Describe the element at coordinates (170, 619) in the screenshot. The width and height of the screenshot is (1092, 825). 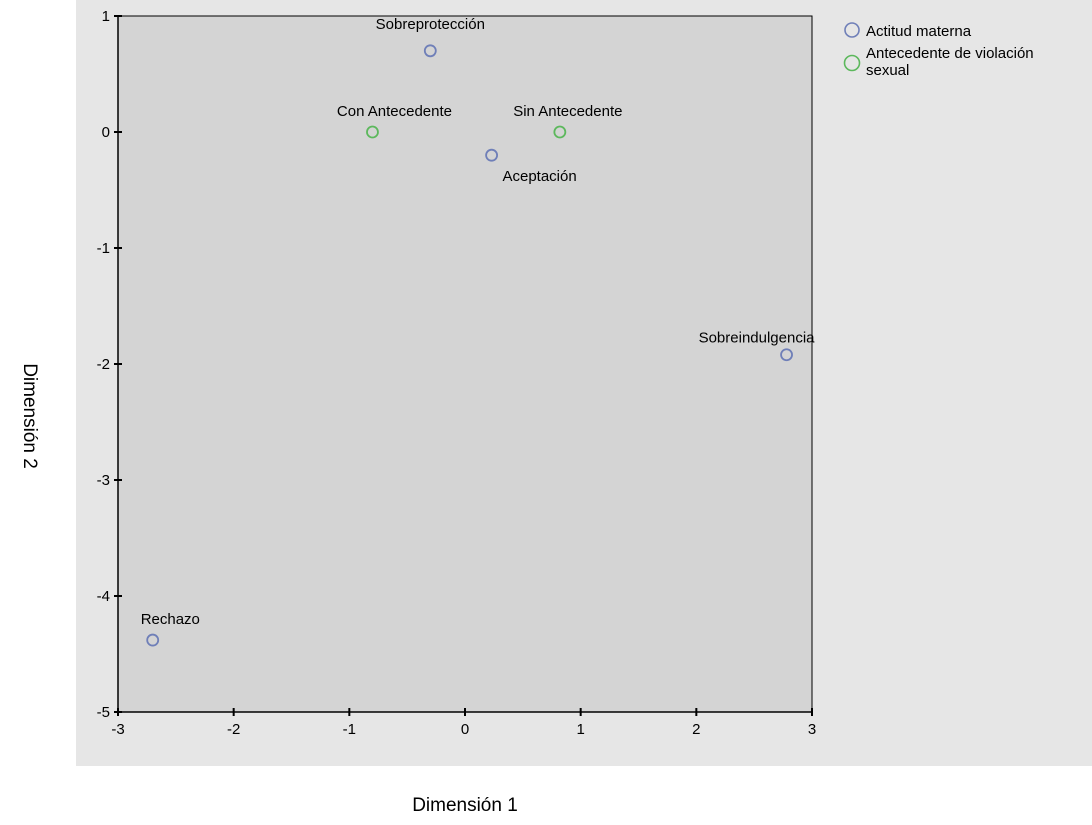
I see `point-label: Rechazo` at that location.